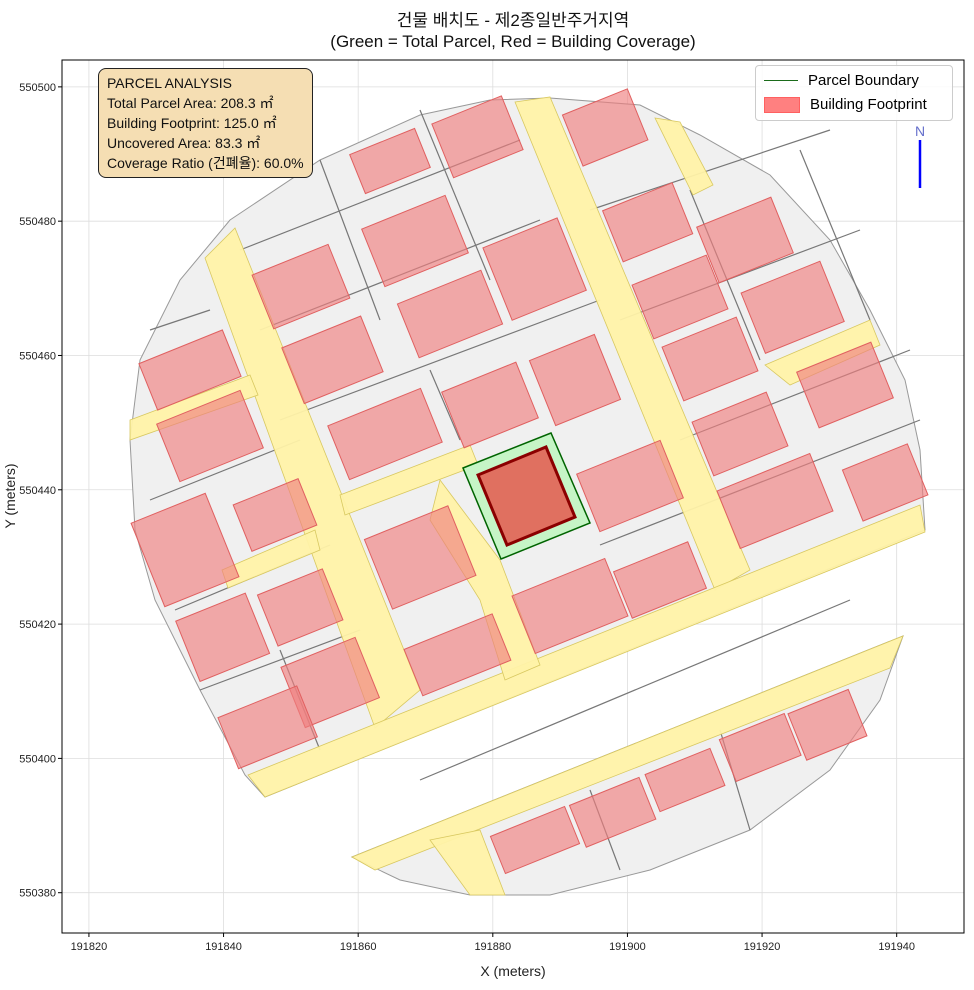 The image size is (974, 990). Describe the element at coordinates (512, 971) in the screenshot. I see `x-axis-label: X (meters)` at that location.